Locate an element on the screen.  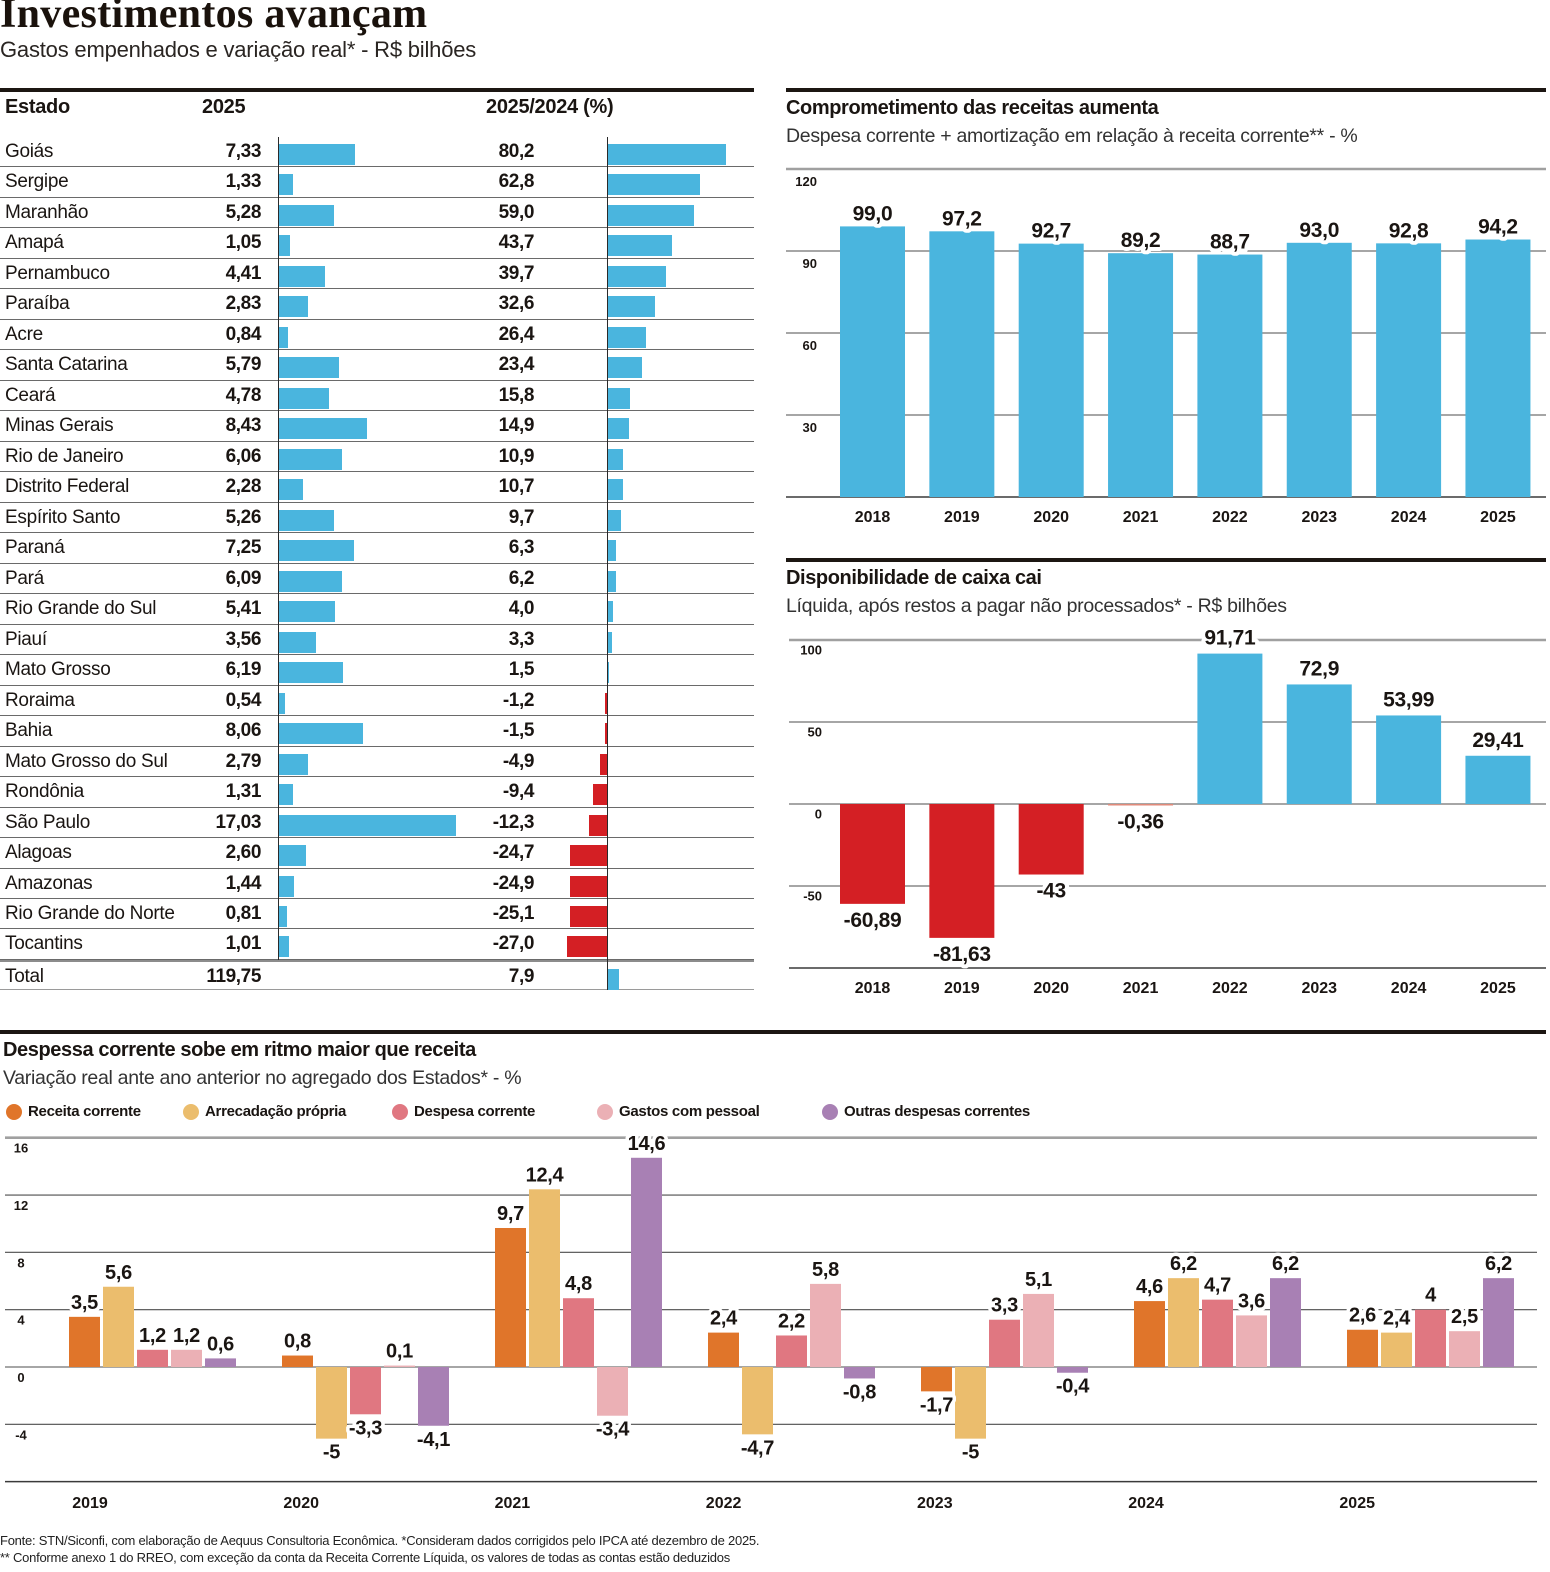
state-name: Pará is located at coordinates (24, 578).